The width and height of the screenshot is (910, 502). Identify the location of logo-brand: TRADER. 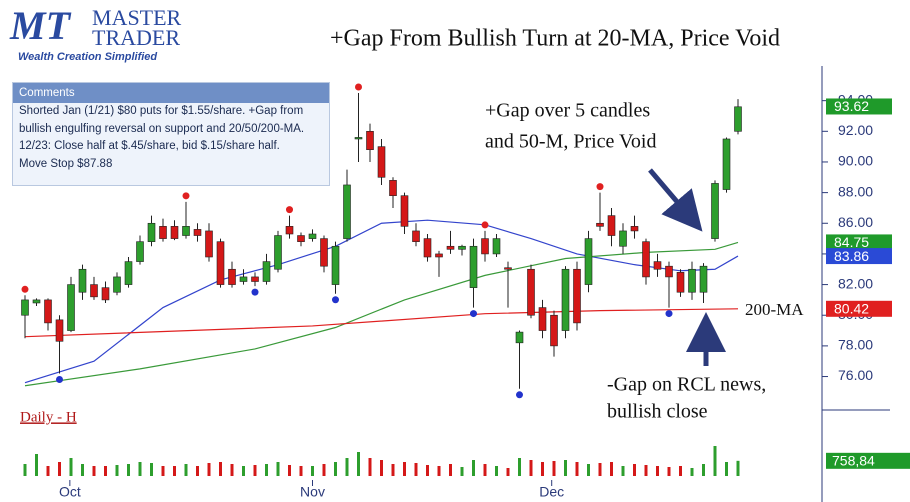
(136, 37).